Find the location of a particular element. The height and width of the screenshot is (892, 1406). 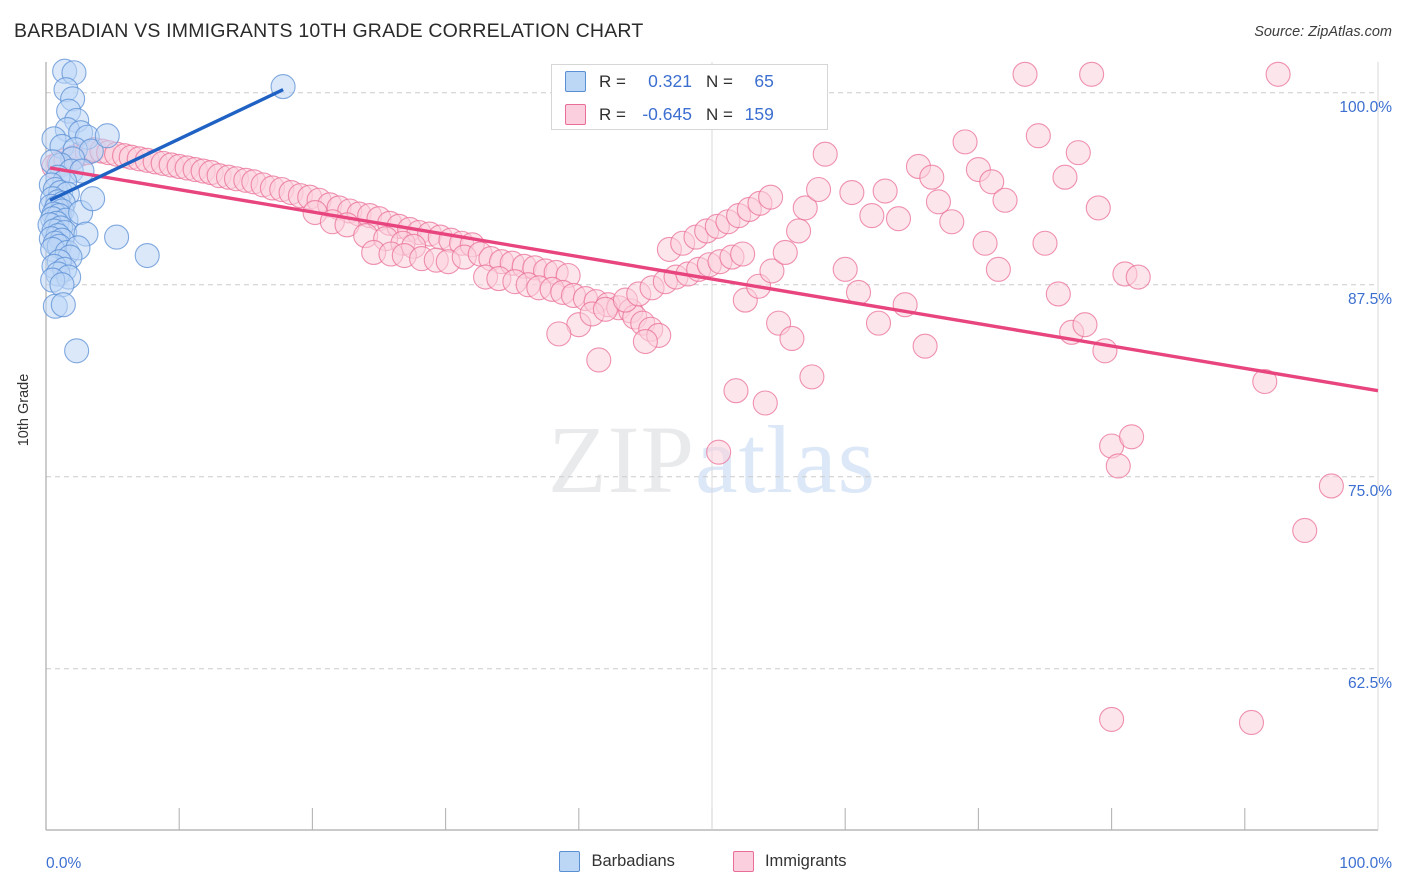

x-tick-label-min: 0.0% is located at coordinates (64, 863).